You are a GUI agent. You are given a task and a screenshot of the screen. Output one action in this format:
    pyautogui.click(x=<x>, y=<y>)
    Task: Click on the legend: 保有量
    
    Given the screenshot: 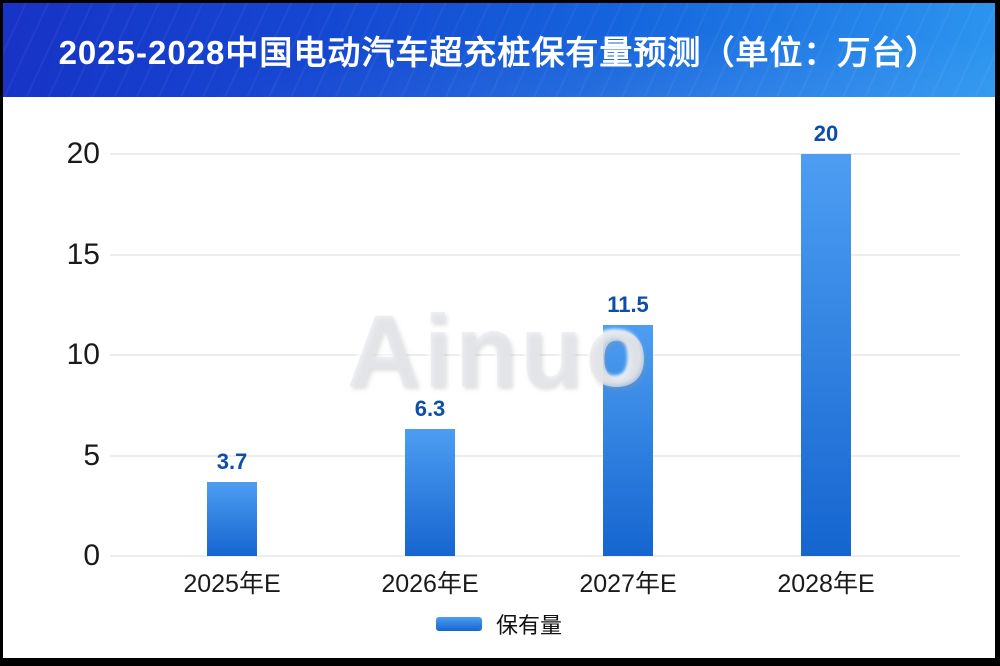 What is the action you would take?
    pyautogui.click(x=499, y=624)
    